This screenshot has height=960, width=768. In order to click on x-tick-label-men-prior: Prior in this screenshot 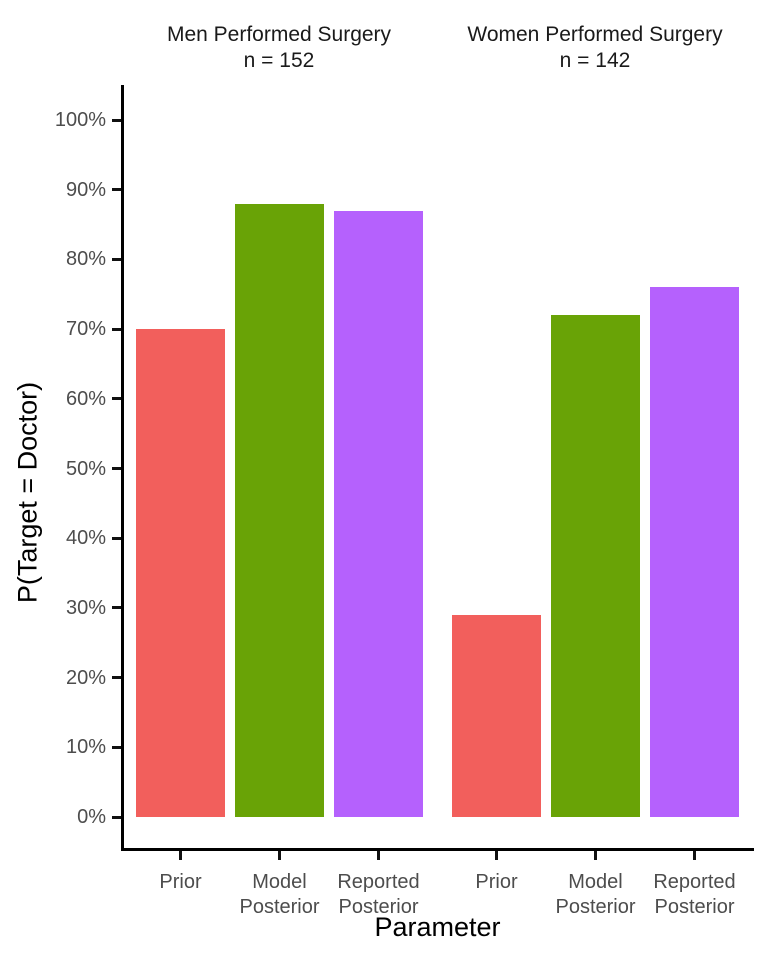, I will do `click(181, 882)`.